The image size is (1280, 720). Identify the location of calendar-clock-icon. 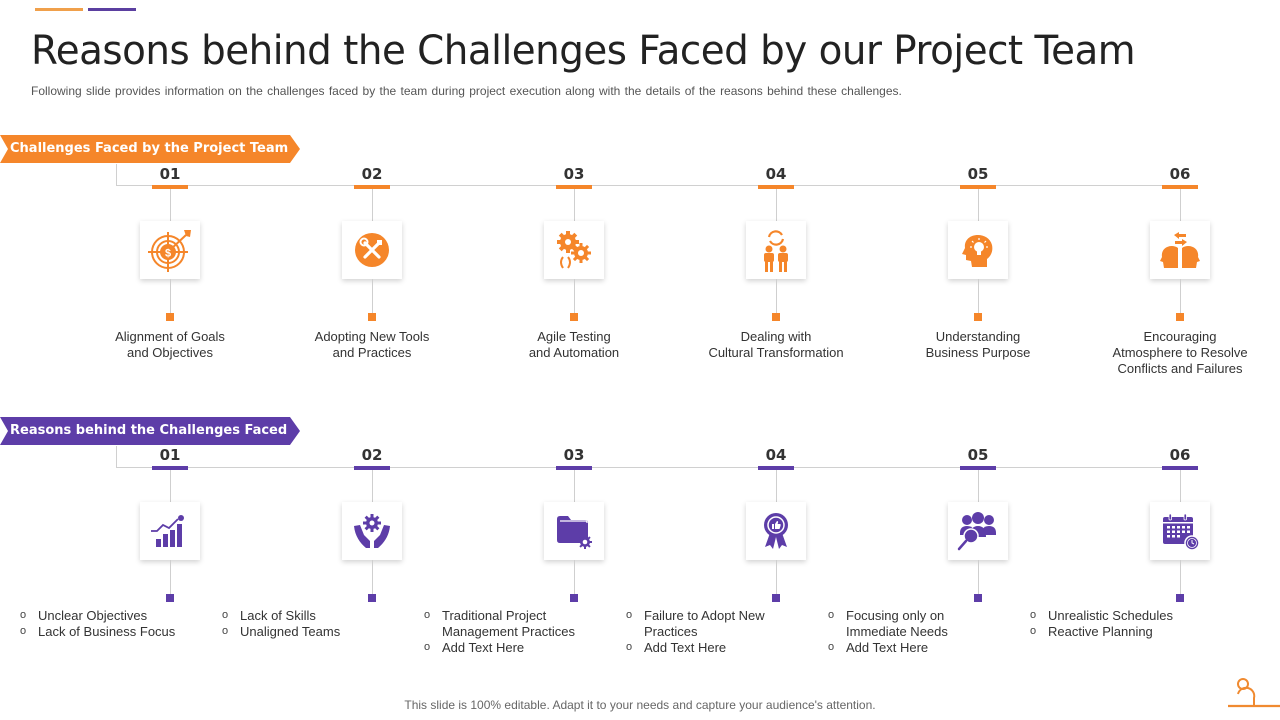
(1181, 532).